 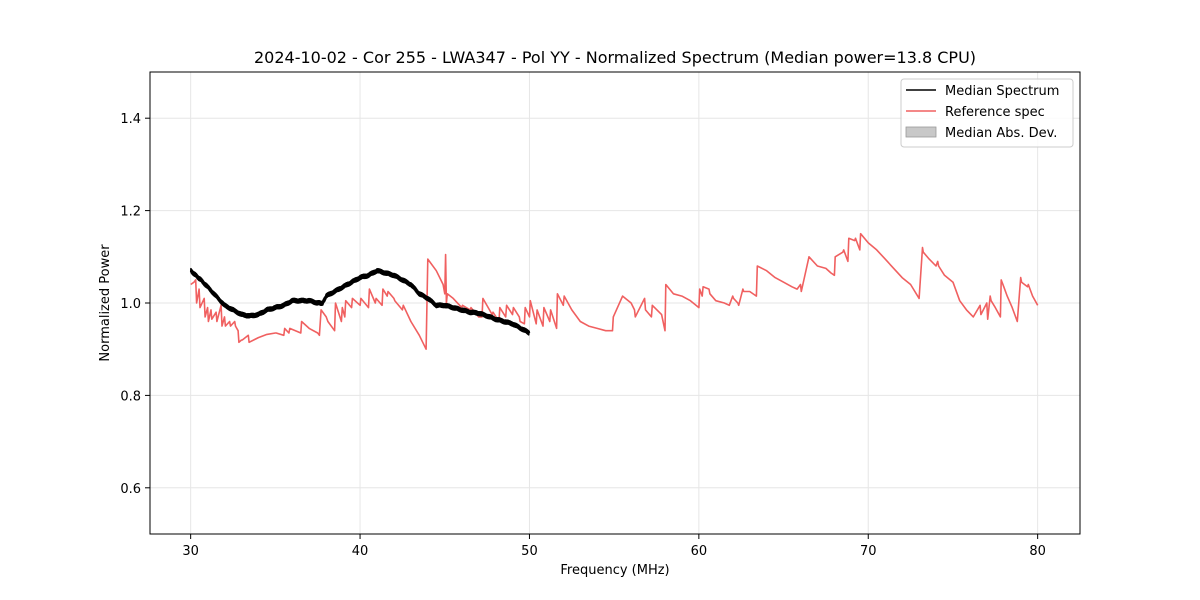 What do you see at coordinates (190, 551) in the screenshot?
I see `x-tick-label: 30` at bounding box center [190, 551].